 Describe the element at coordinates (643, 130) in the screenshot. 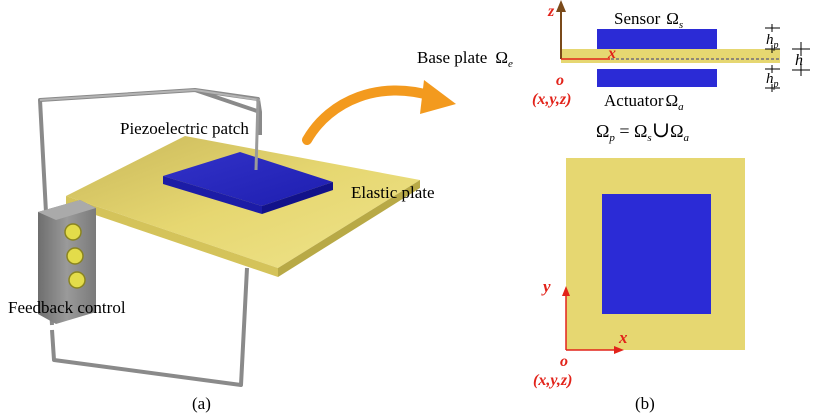

I see `union-equation: Ωp = Ωs∪Ωa` at that location.